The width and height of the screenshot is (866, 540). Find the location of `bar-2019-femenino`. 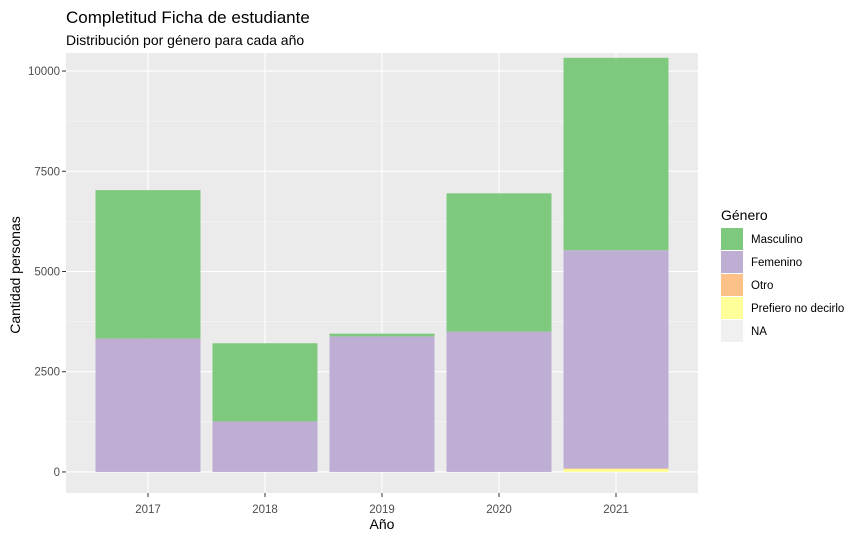

bar-2019-femenino is located at coordinates (382, 404).